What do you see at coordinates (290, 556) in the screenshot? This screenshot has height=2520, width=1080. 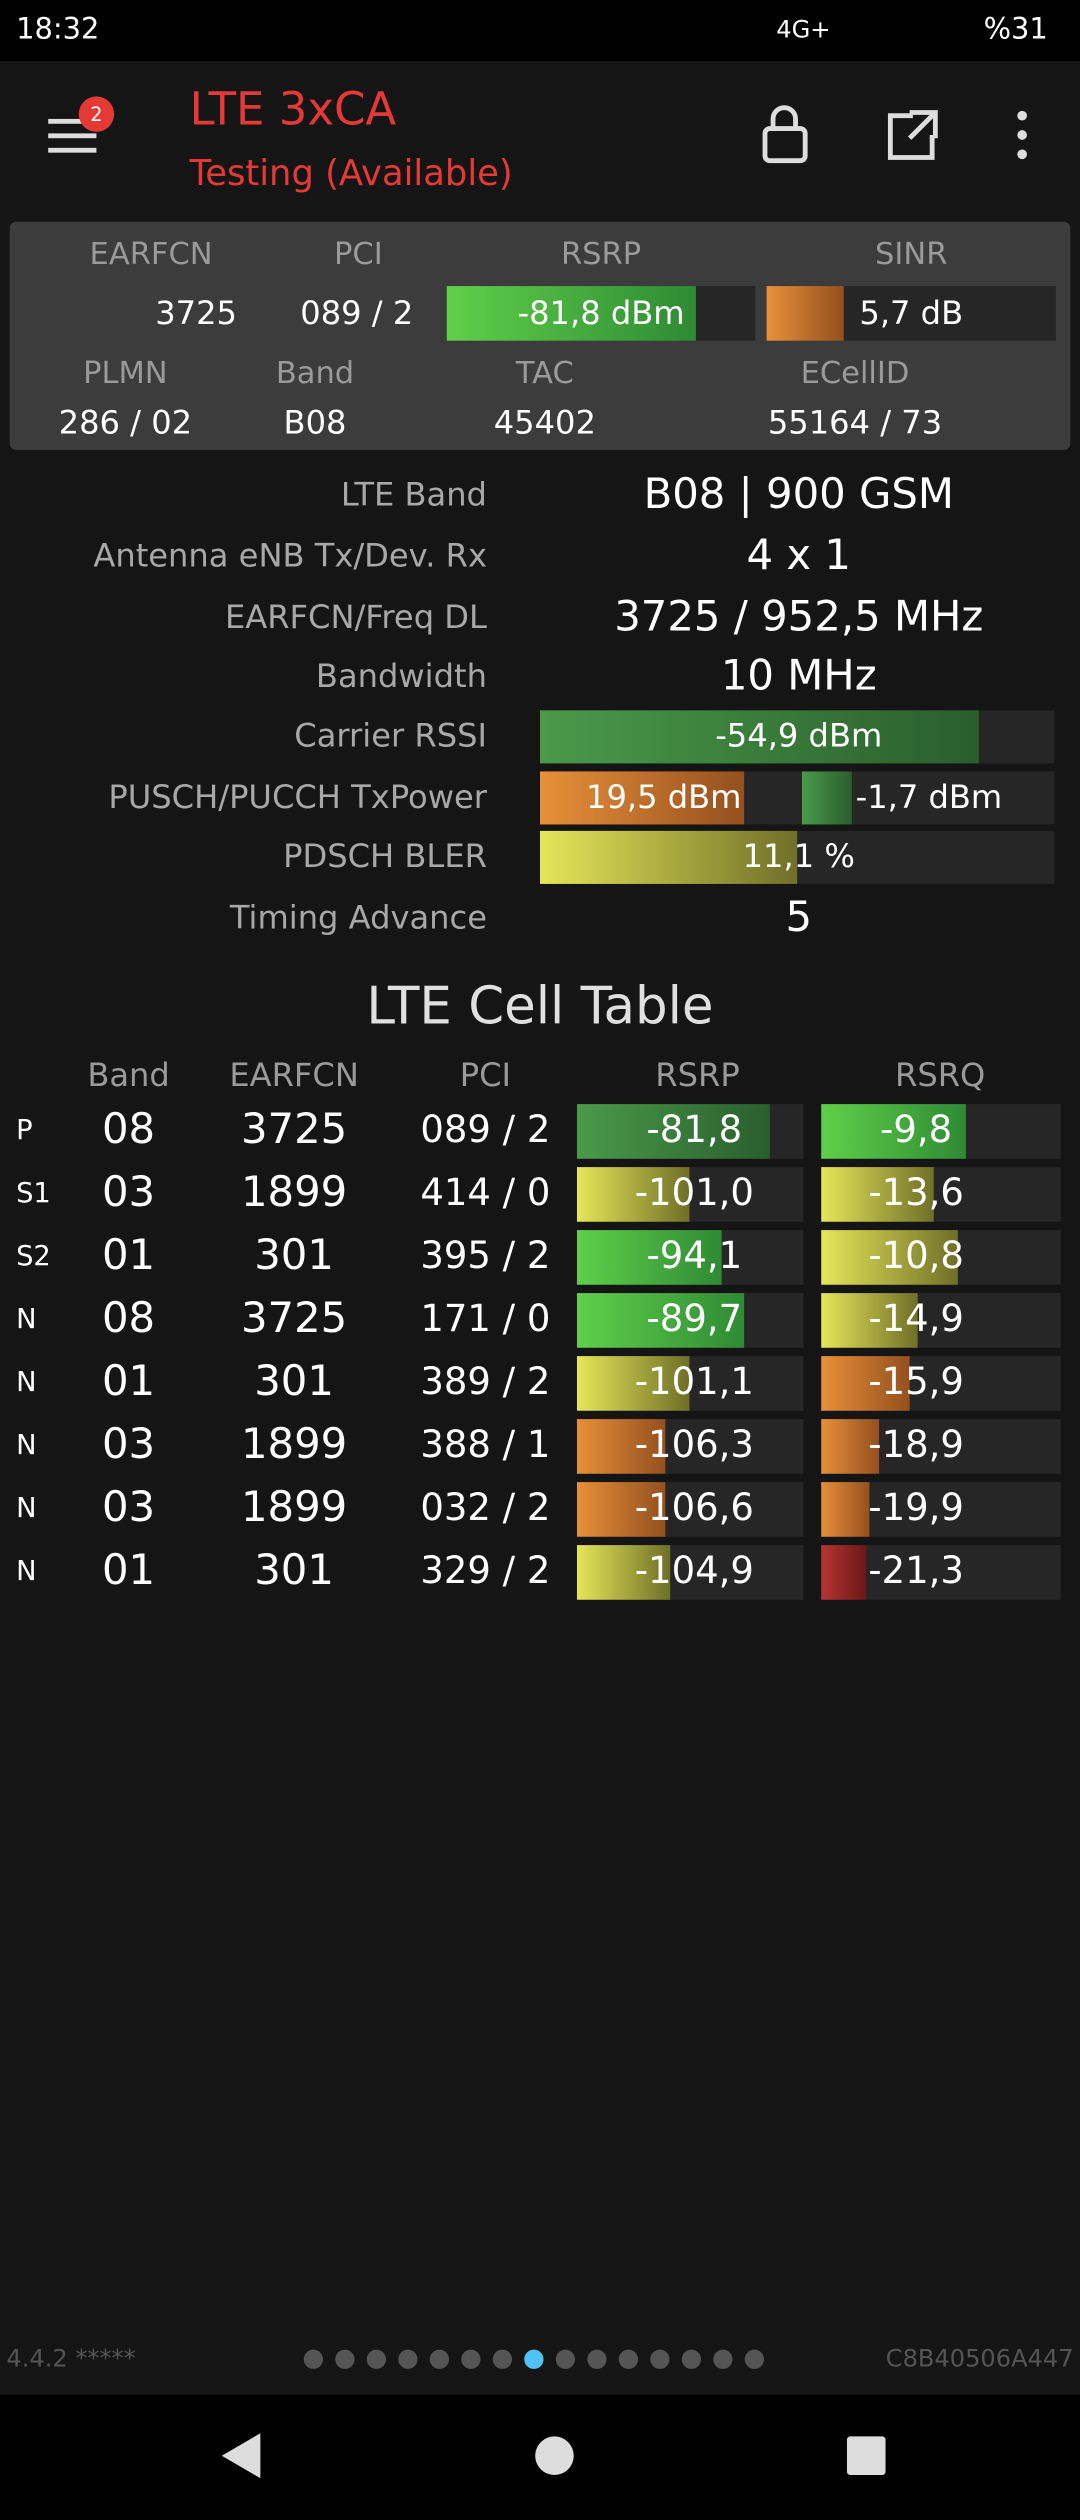 I see `detail-label: Antenna eNB Tx/Dev. Rx` at bounding box center [290, 556].